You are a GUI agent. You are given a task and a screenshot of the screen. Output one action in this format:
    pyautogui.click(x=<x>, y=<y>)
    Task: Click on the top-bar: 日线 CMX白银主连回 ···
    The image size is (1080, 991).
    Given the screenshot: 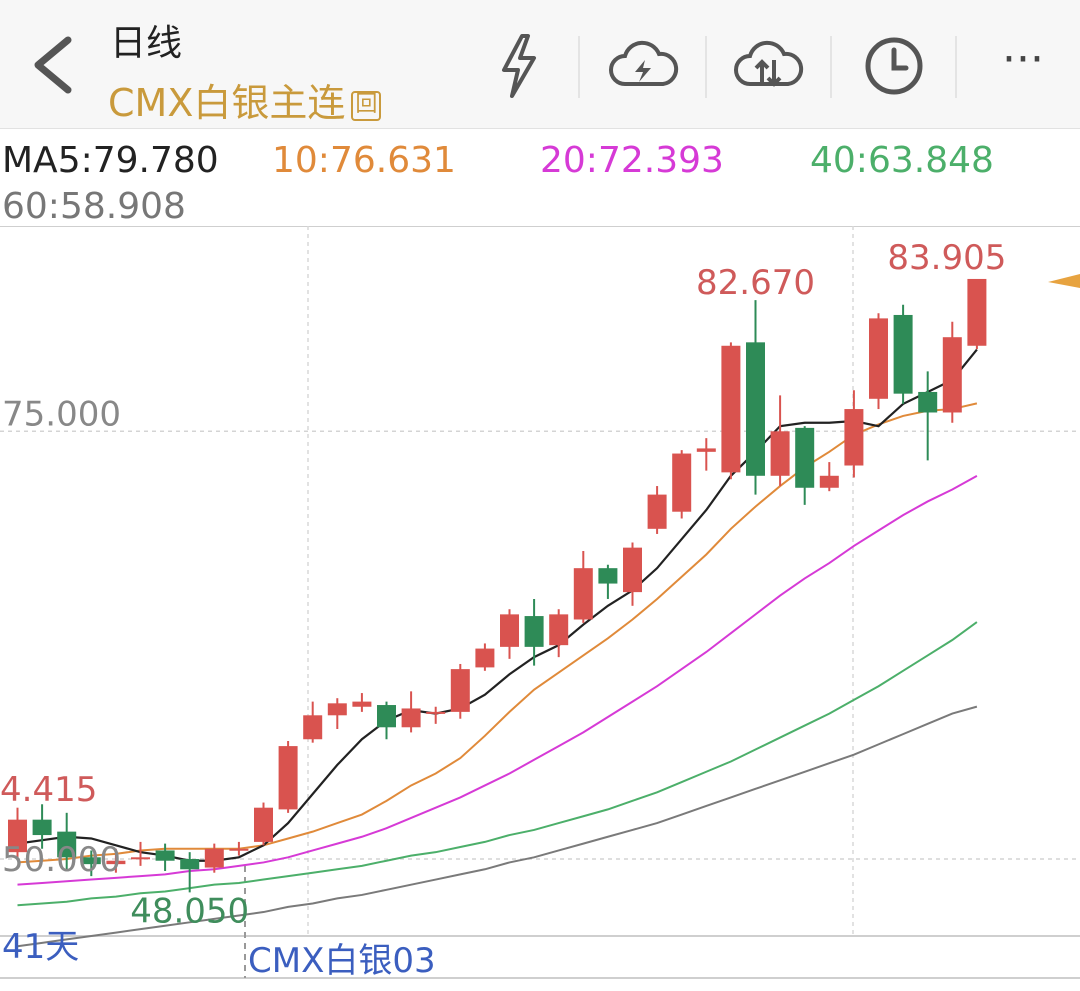 What is the action you would take?
    pyautogui.click(x=540, y=64)
    